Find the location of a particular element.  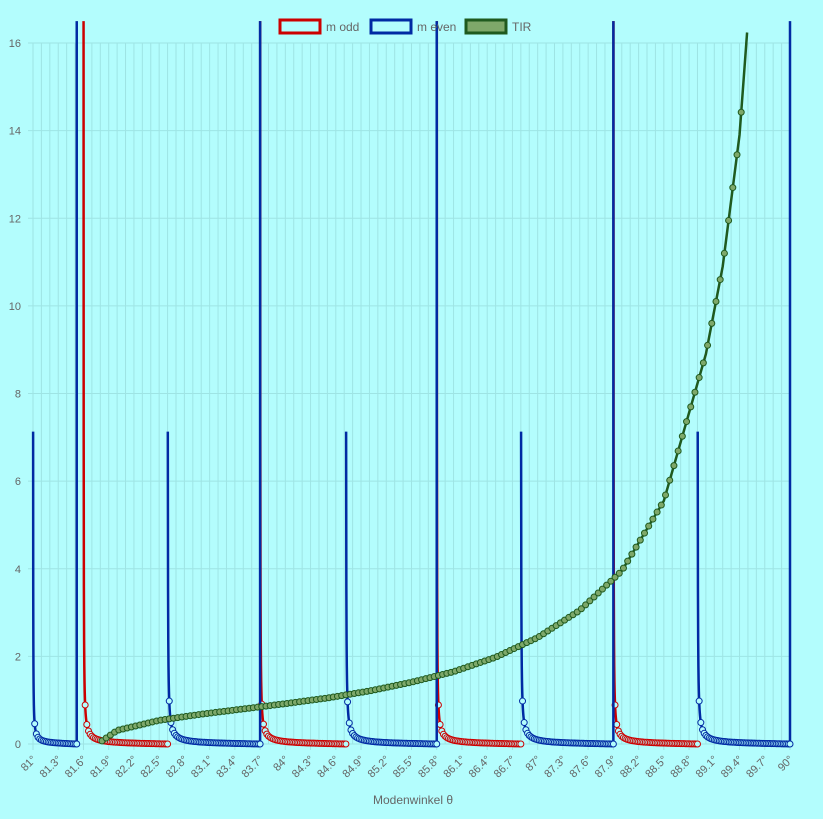

x-tick-label: 89.1° is located at coordinates (707, 767).